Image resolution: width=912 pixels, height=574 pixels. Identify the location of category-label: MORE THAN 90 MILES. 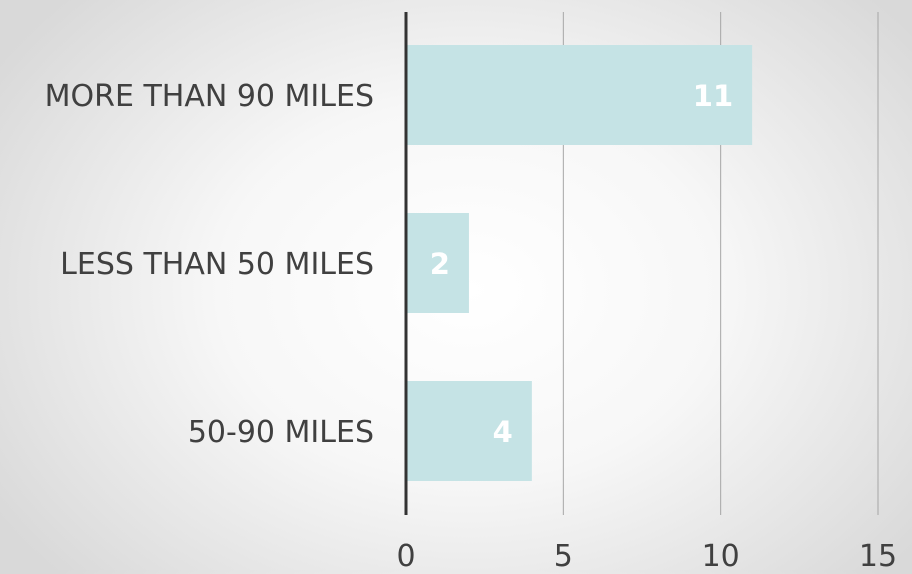
(209, 96).